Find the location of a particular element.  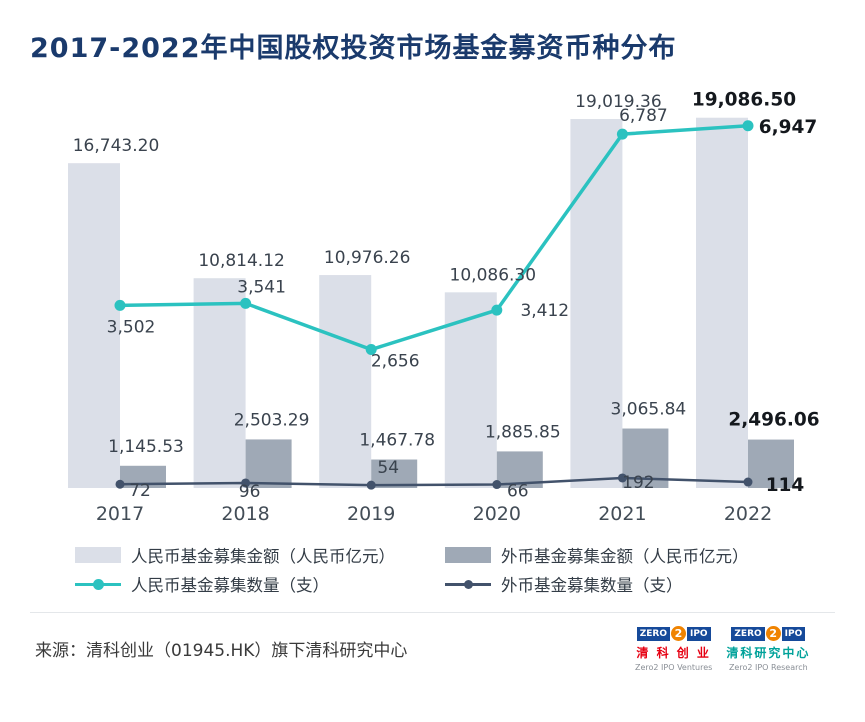

legend-item-fx-amount: 外币基金募集金额（人民币亿元） is located at coordinates (597, 555).